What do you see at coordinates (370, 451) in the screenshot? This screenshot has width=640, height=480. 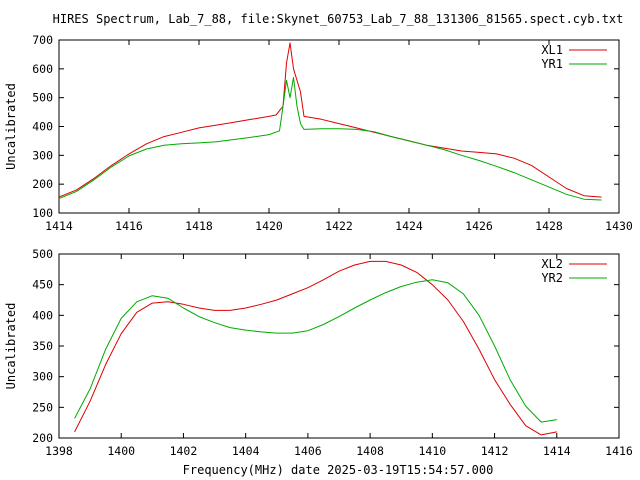 I see `x-tick-label: 1408` at bounding box center [370, 451].